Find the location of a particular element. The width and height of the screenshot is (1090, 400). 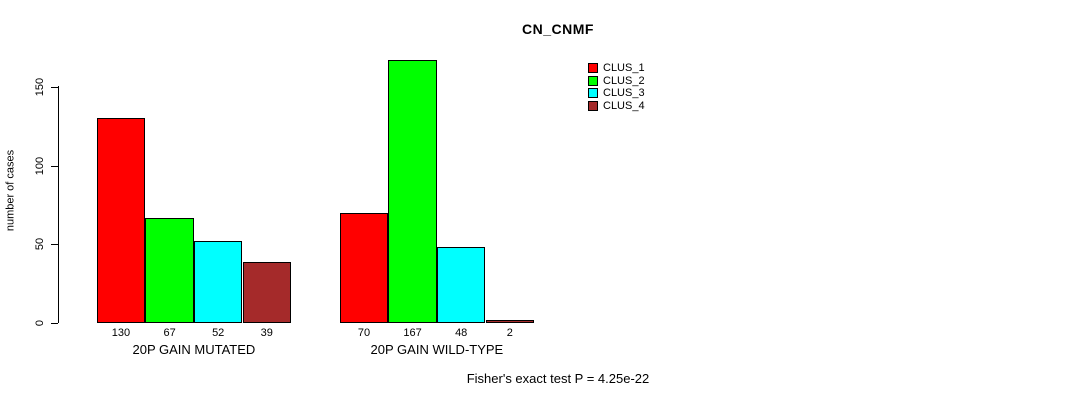

y-tick-label: 0 is located at coordinates (40, 323).